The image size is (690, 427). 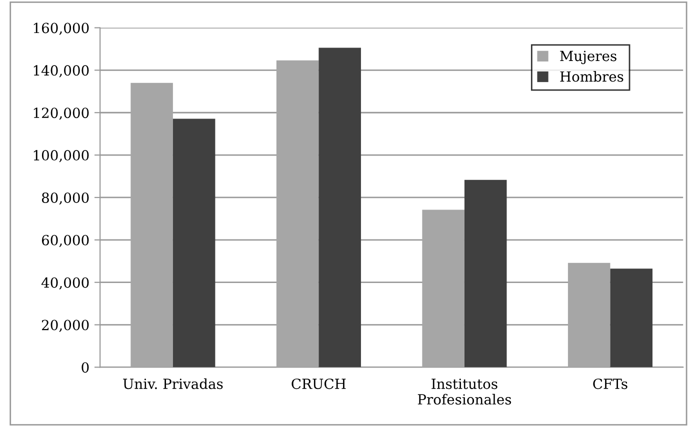 I want to click on y-tick-label: 140,000, so click(x=61, y=71).